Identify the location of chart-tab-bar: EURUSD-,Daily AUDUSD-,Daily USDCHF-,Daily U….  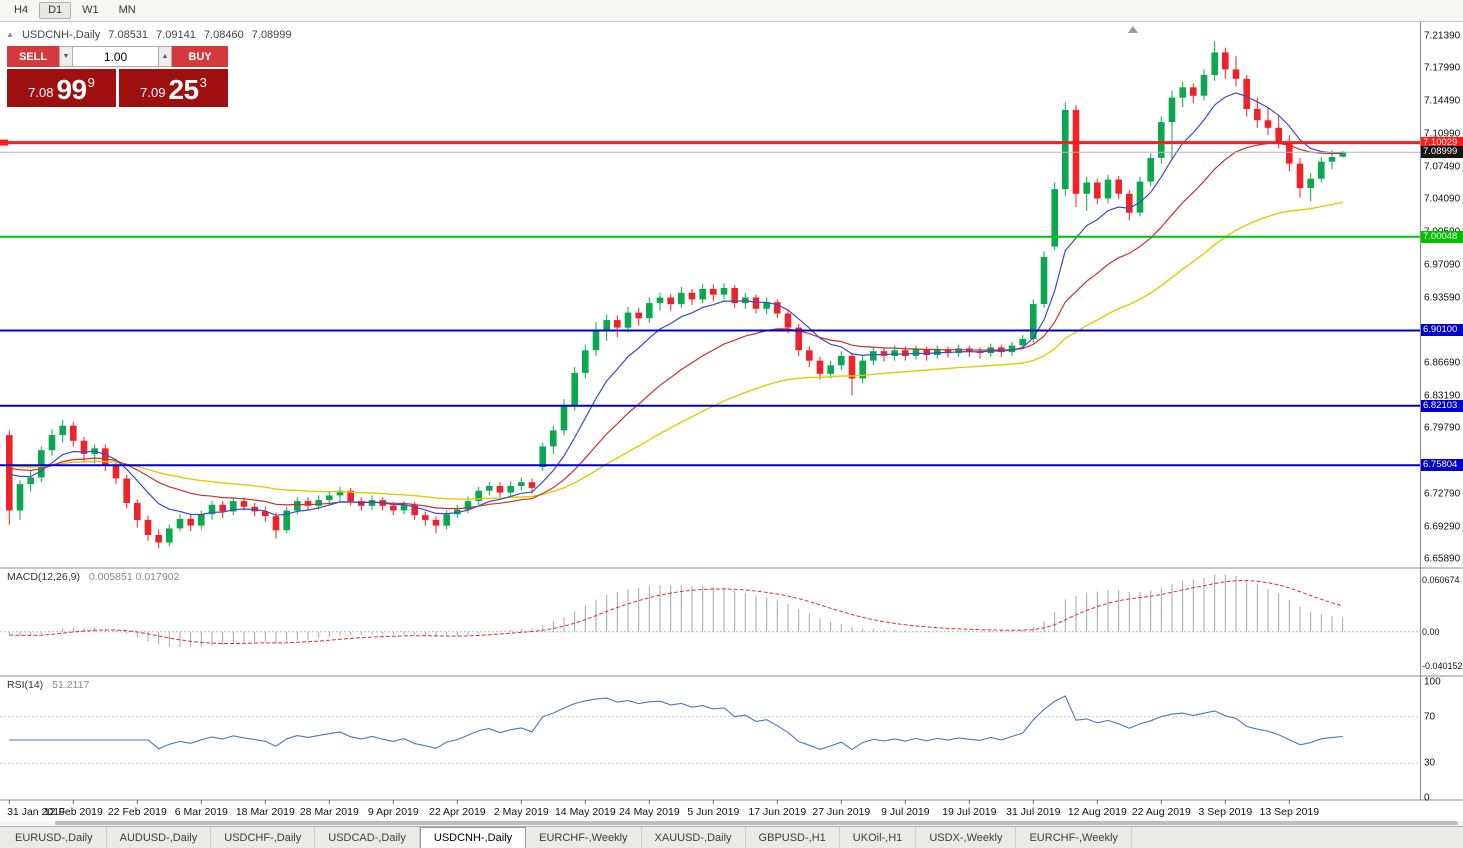
(731, 837).